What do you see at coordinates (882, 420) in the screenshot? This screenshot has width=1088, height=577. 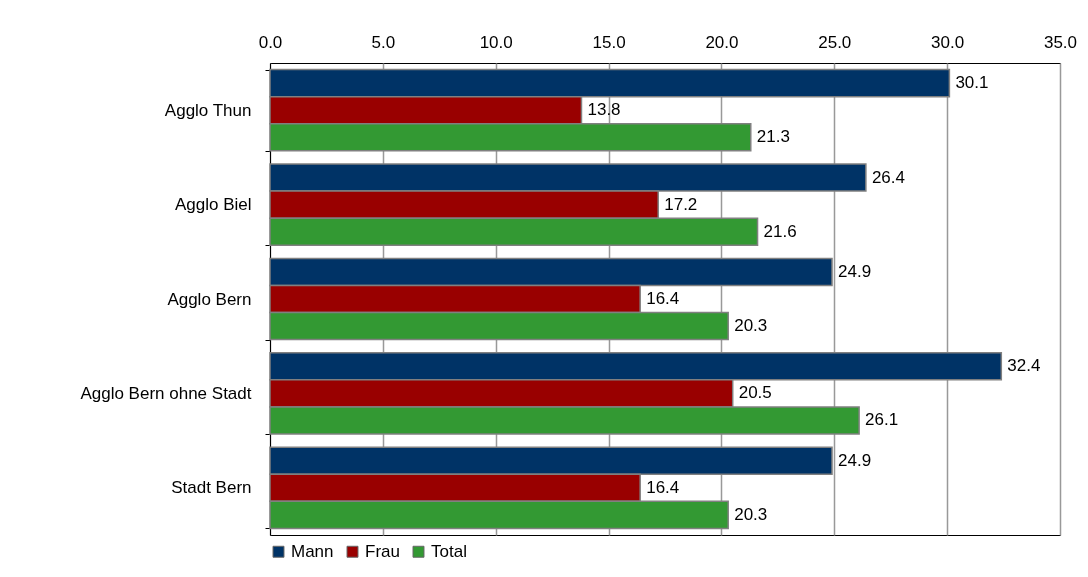 I see `data-label: 26.1` at bounding box center [882, 420].